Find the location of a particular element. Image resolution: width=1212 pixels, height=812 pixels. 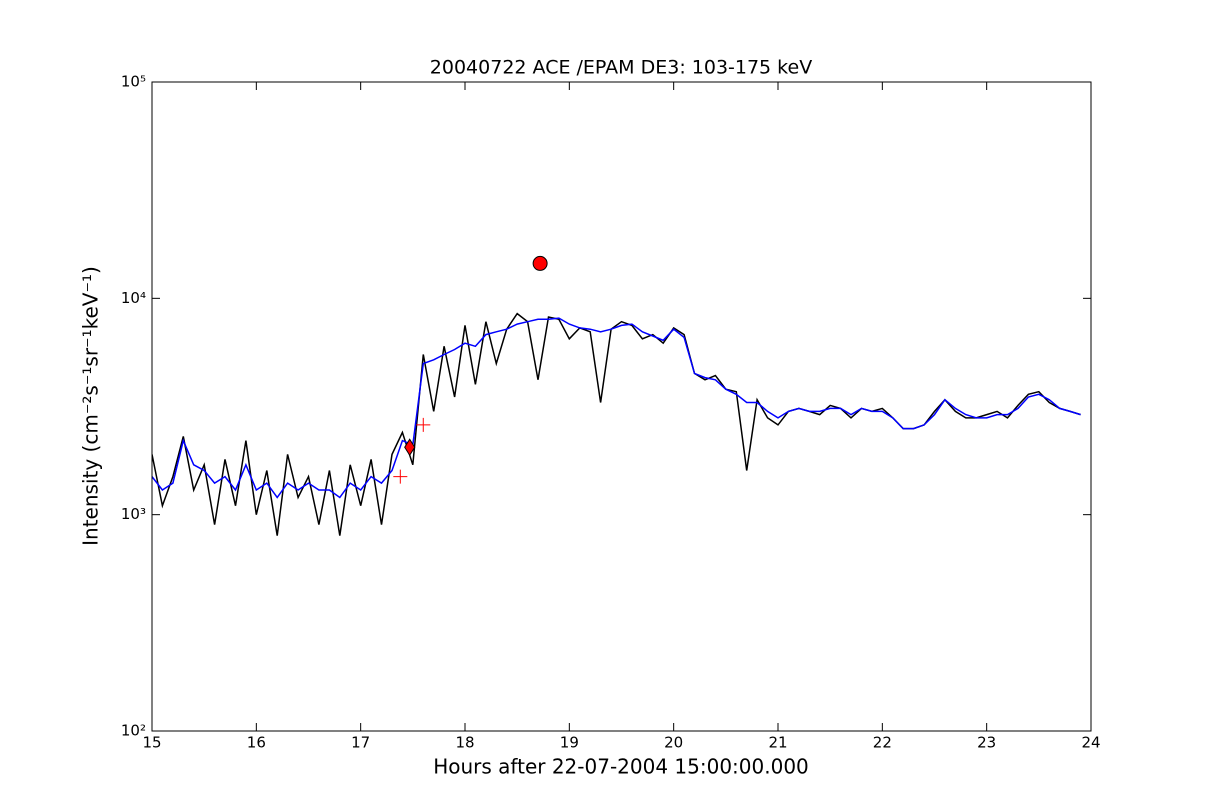

x-tick-label: 20 is located at coordinates (673, 743).